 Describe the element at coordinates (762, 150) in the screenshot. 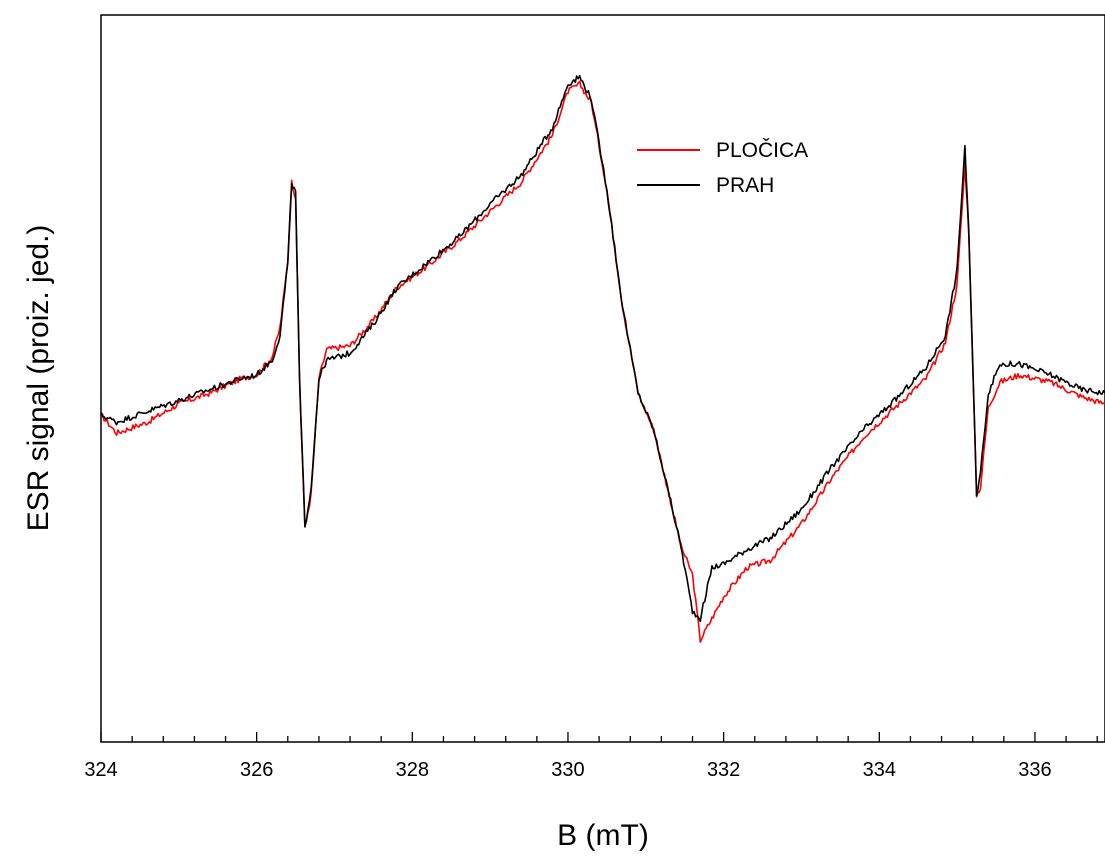

I see `legend-label-plocica: PLOČICA` at that location.